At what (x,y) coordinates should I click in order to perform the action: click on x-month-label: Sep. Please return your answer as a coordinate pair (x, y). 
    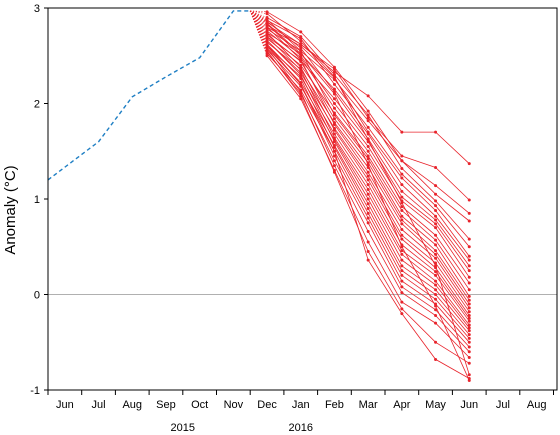
    Looking at the image, I should click on (166, 405).